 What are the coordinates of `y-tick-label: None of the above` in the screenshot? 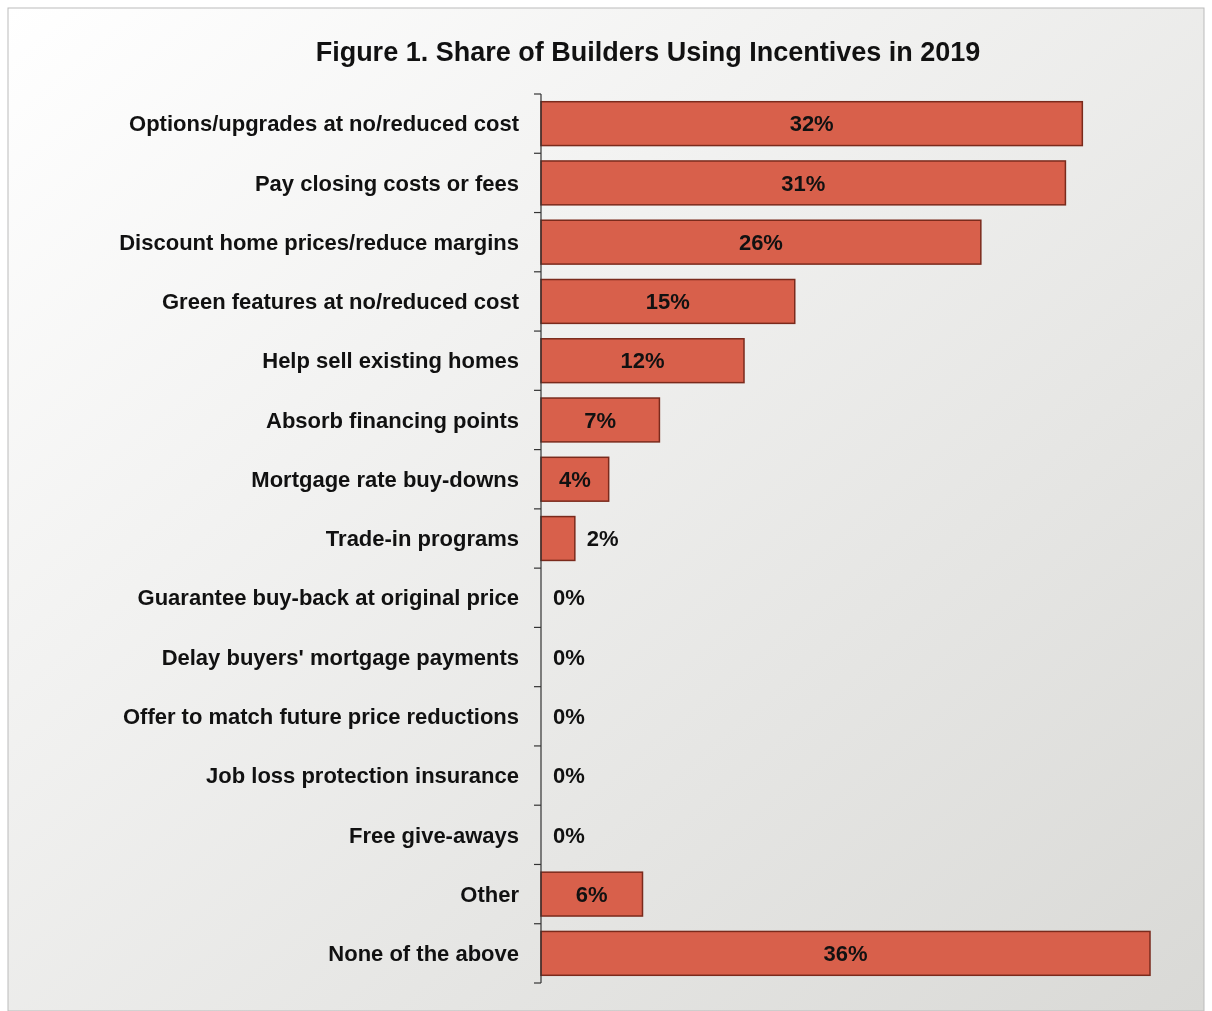 It's located at (423, 954).